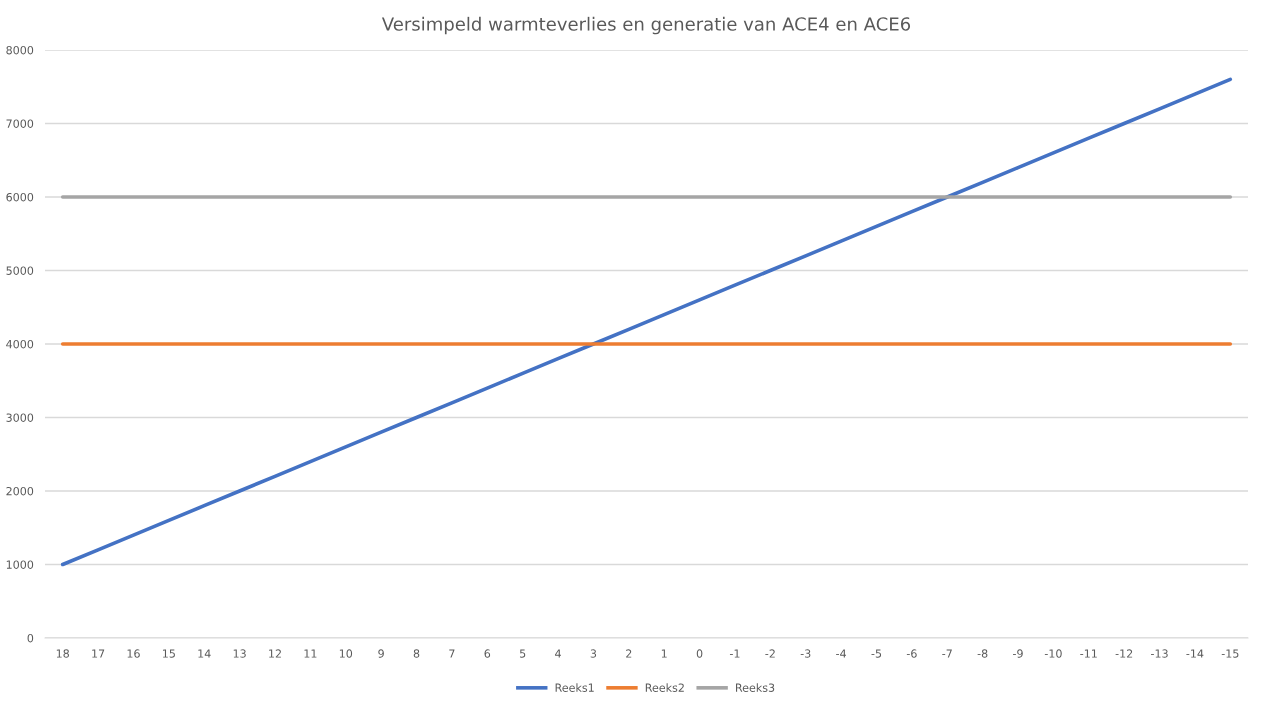 The image size is (1263, 701). Describe the element at coordinates (841, 653) in the screenshot. I see `x-tick-label: -4` at that location.